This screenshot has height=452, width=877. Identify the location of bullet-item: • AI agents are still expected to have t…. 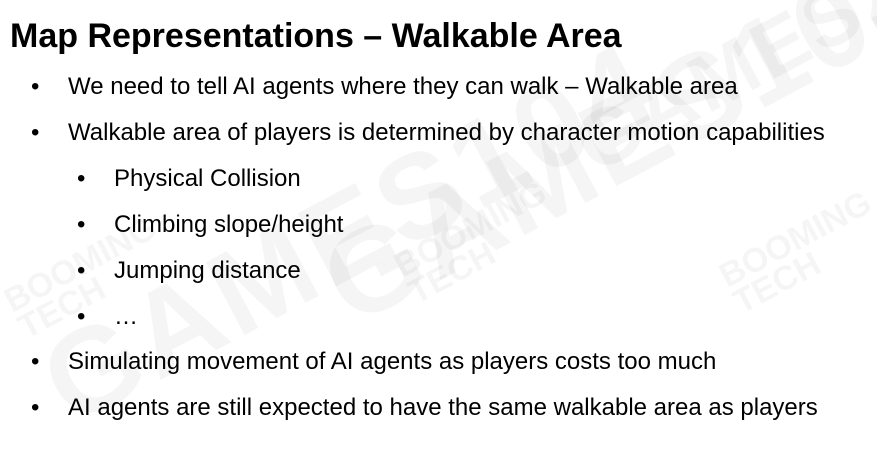
(438, 408).